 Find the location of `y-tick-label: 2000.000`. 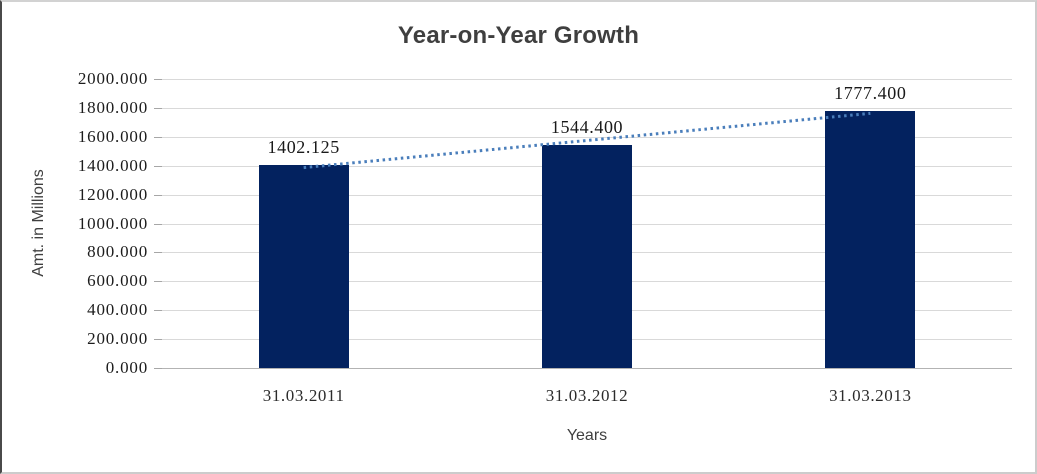

y-tick-label: 2000.000 is located at coordinates (112, 78).